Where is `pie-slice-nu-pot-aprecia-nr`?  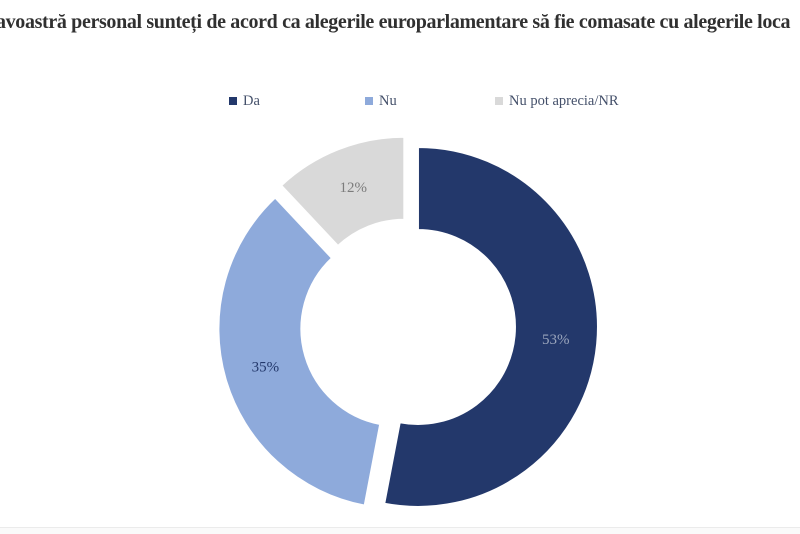
pie-slice-nu-pot-aprecia-nr is located at coordinates (342, 191).